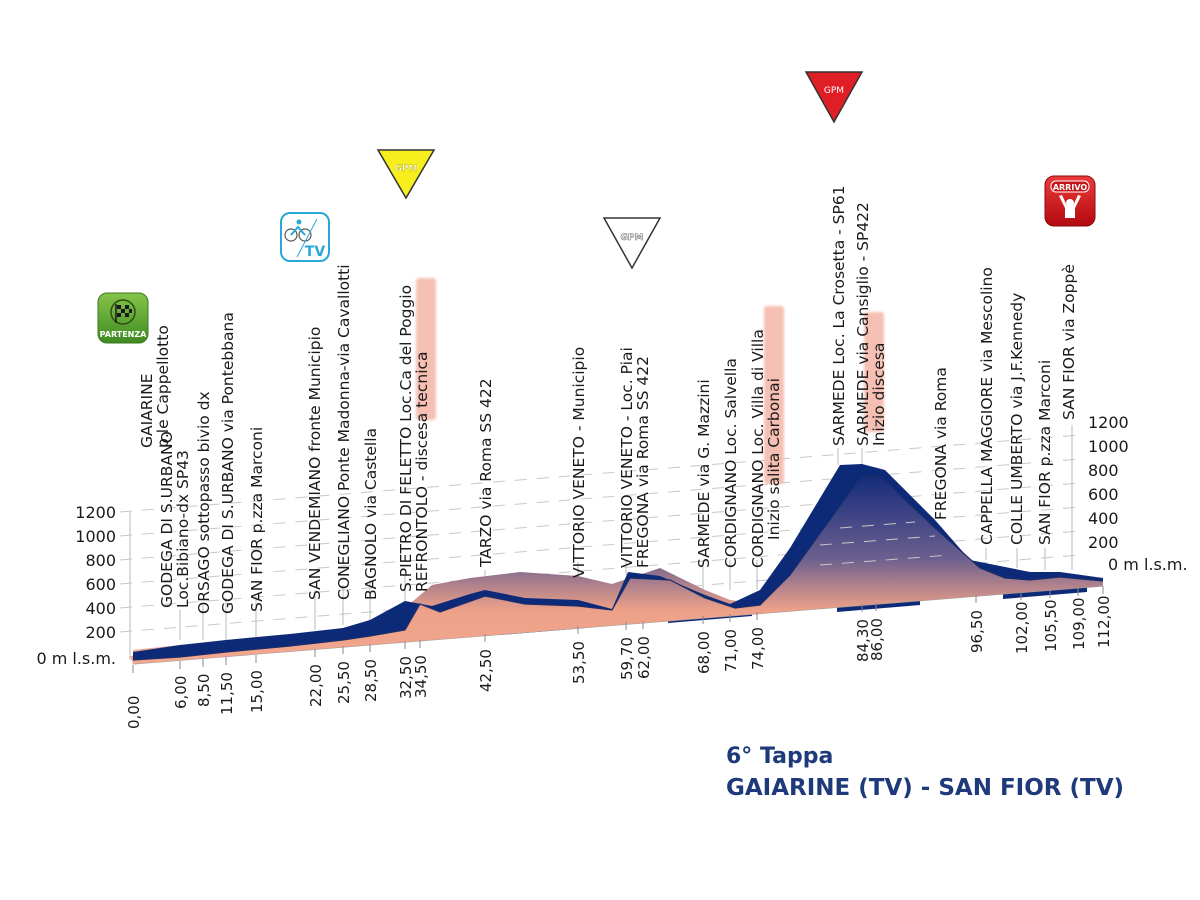  What do you see at coordinates (731, 650) in the screenshot?
I see `km-tick: 71,00` at bounding box center [731, 650].